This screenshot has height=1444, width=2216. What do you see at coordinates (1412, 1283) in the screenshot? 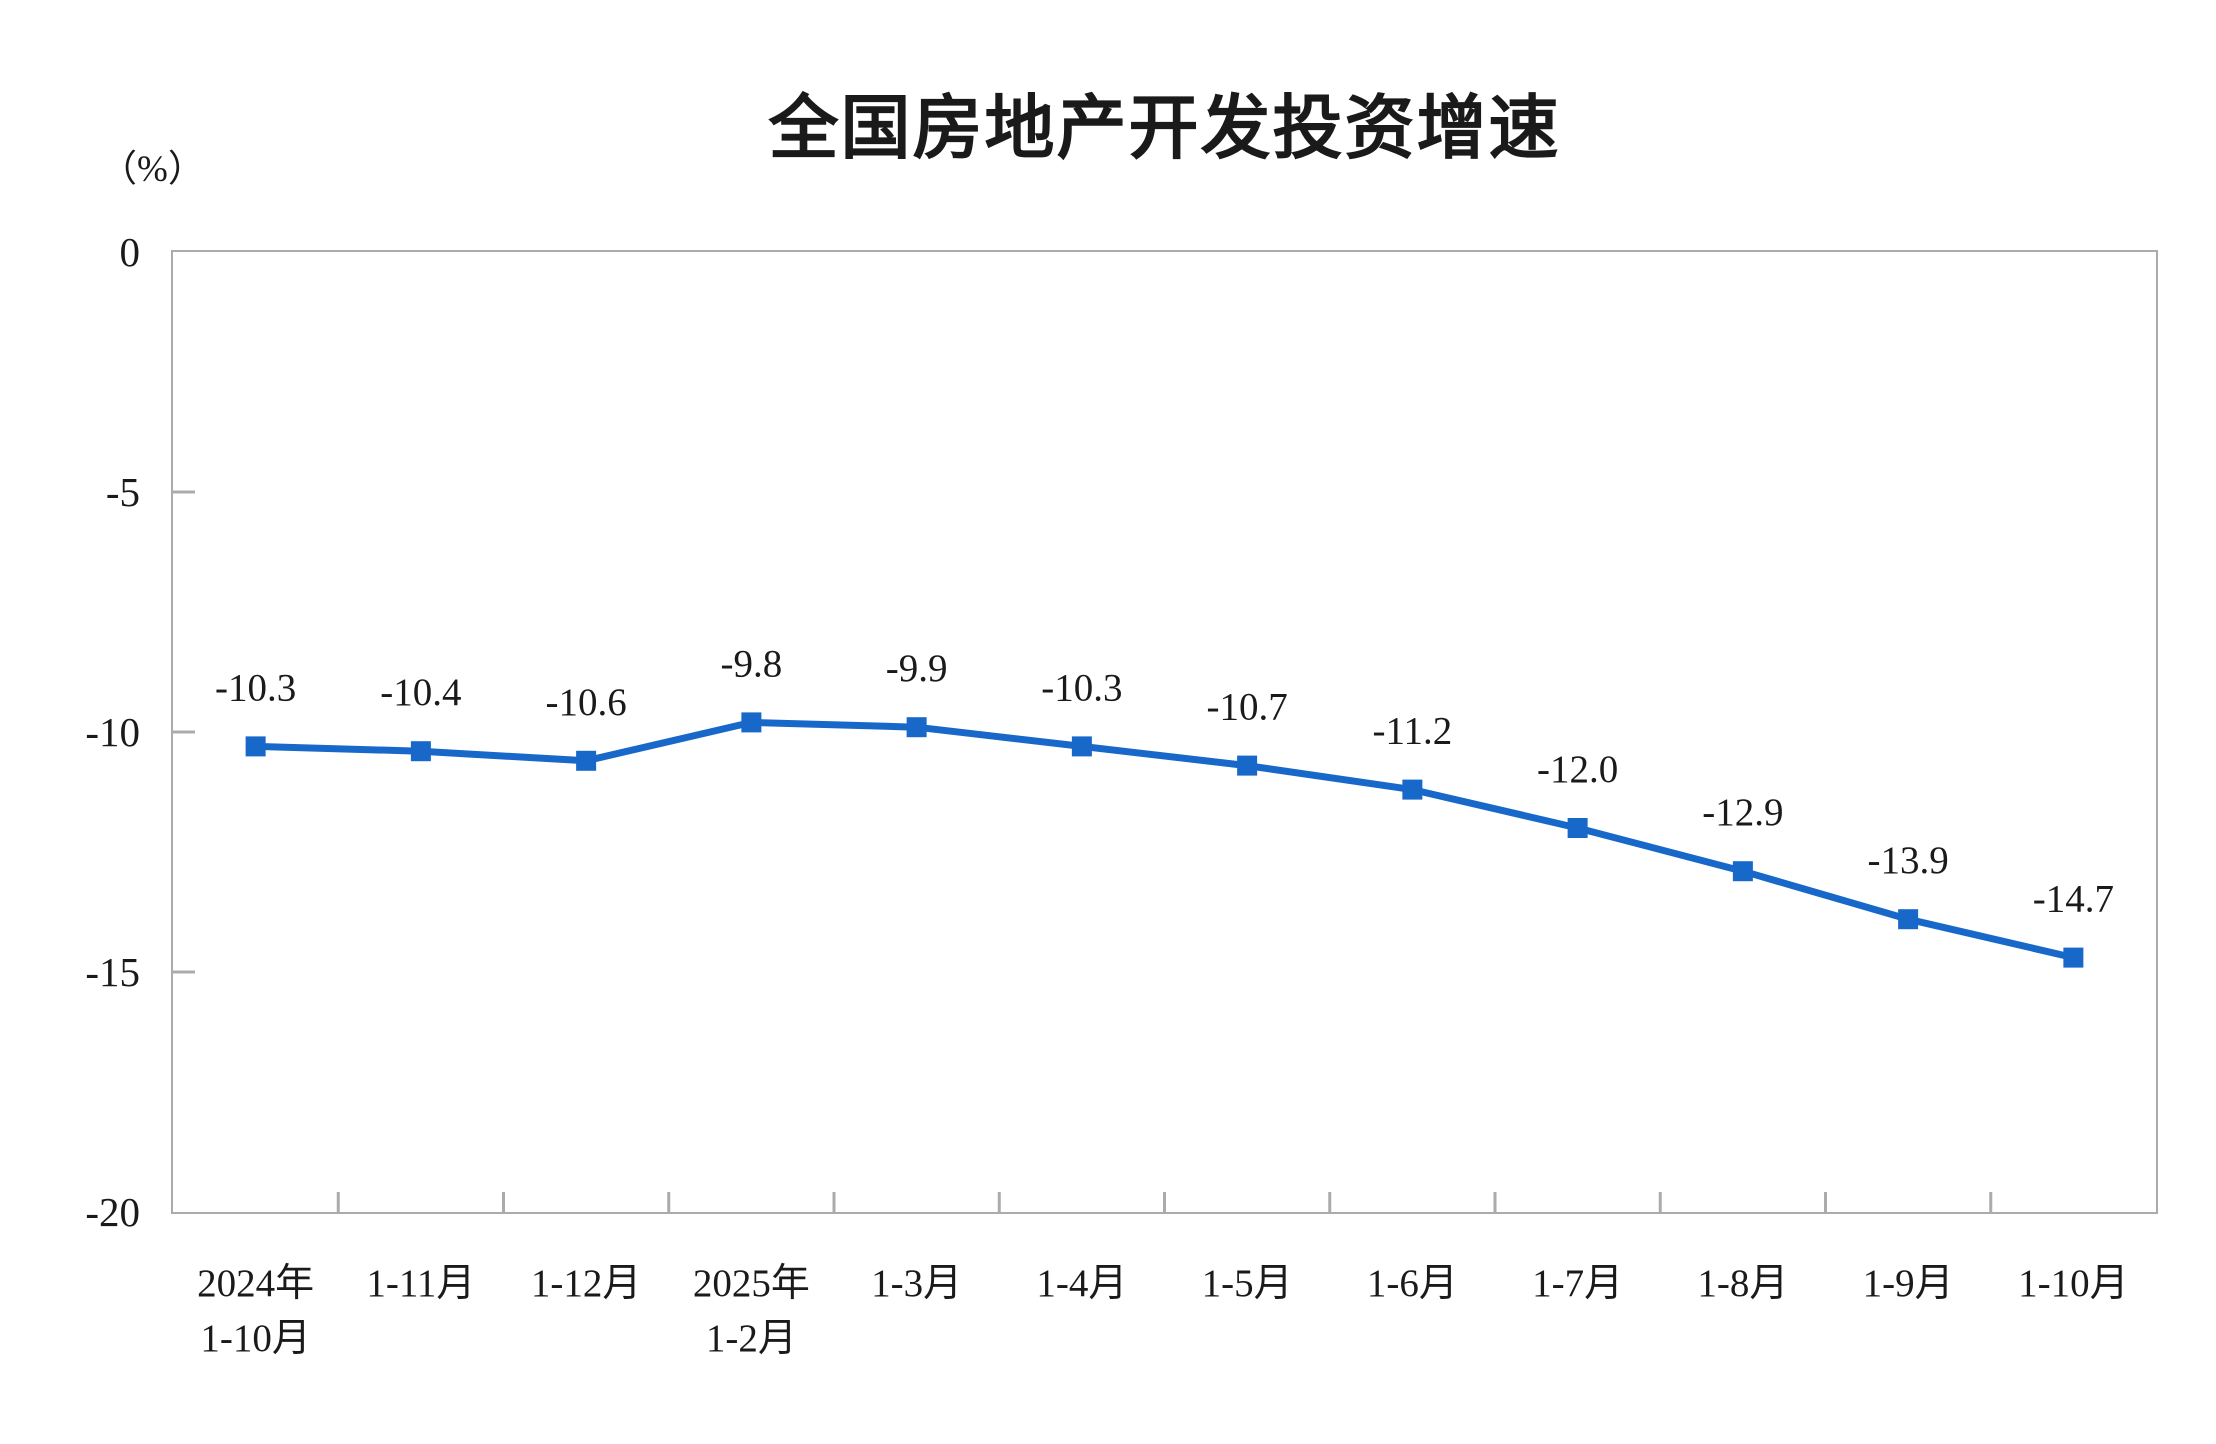
I see `x-axis-category-label: 1-6月` at bounding box center [1412, 1283].